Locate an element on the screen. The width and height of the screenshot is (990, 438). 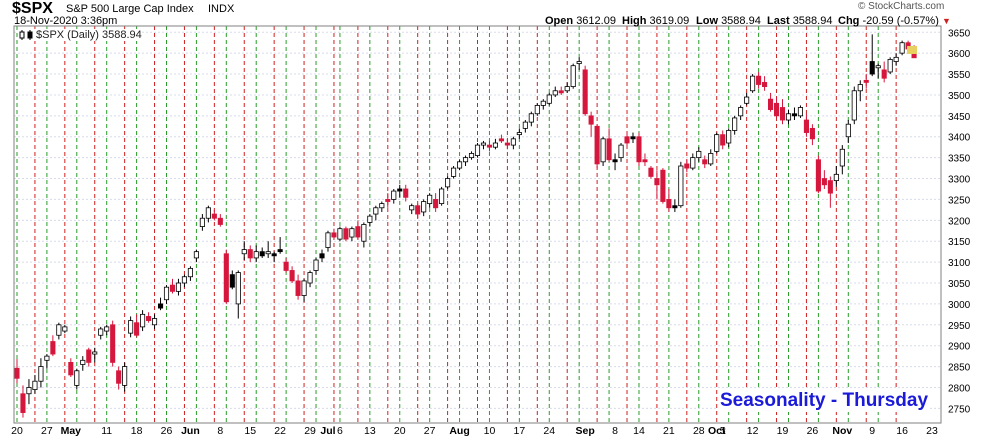
x-tick-label: 23 is located at coordinates (932, 431).